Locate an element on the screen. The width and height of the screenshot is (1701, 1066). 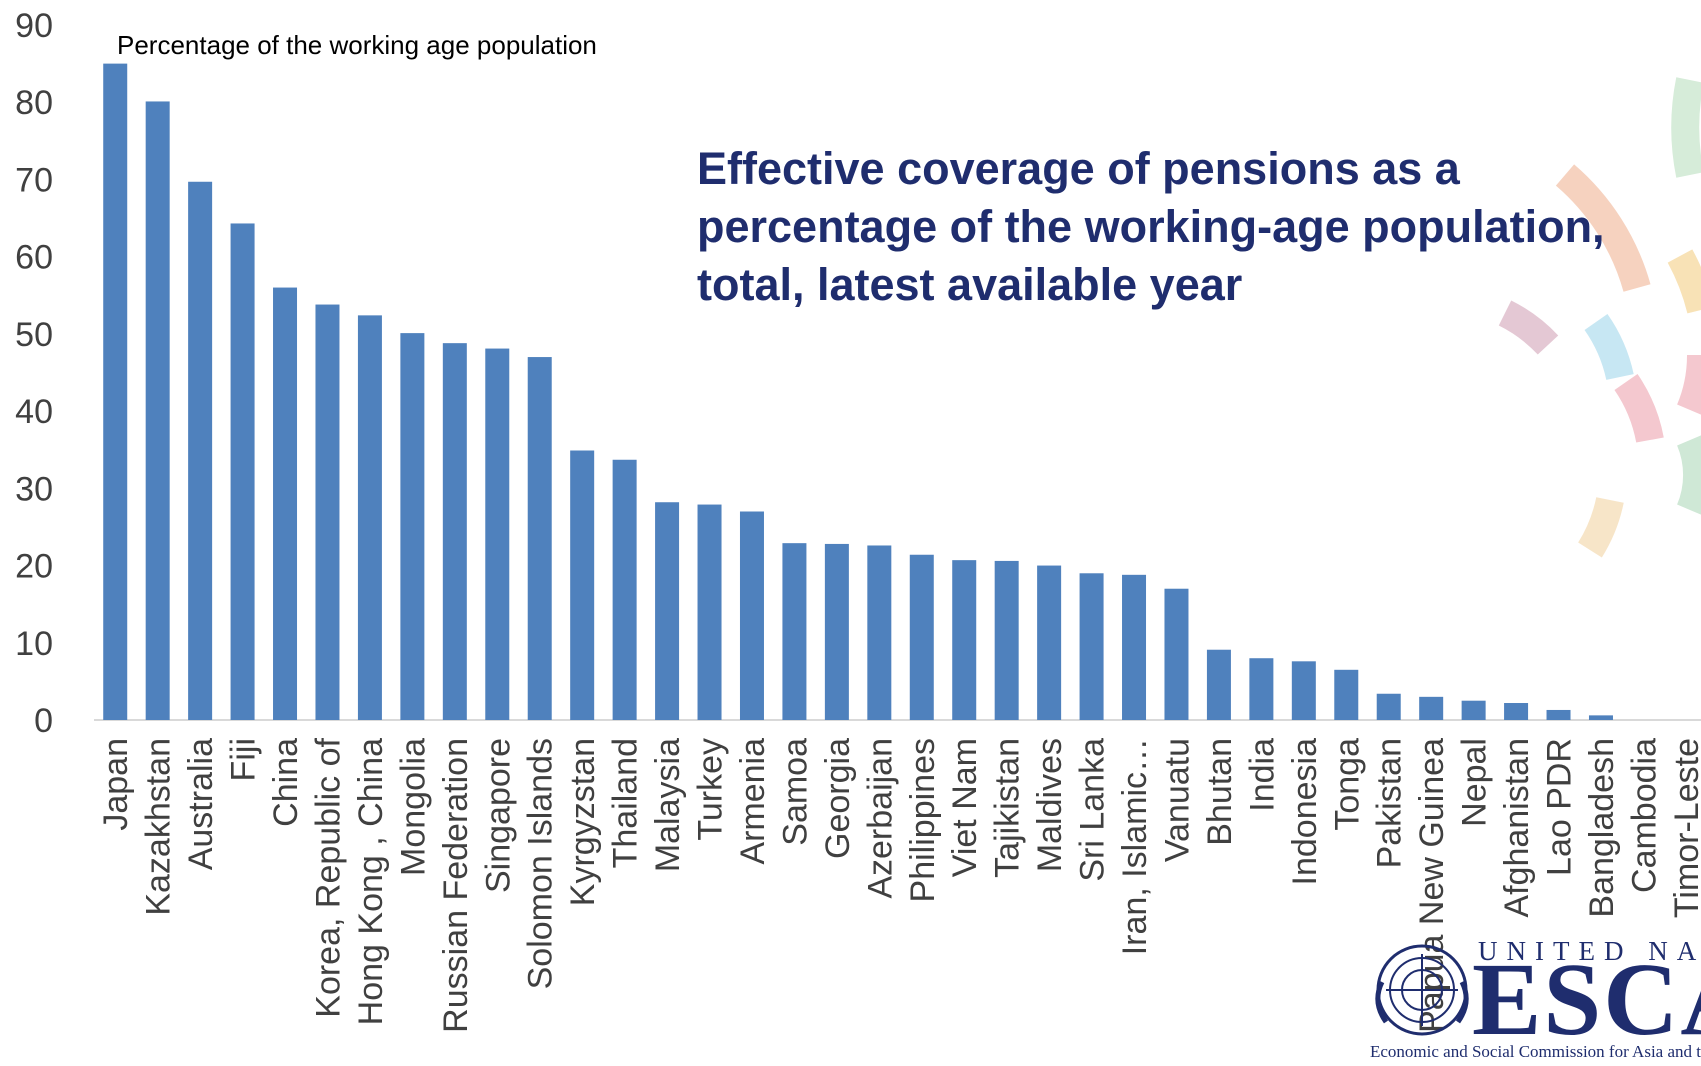
x-tick-label: Georgia is located at coordinates (838, 798).